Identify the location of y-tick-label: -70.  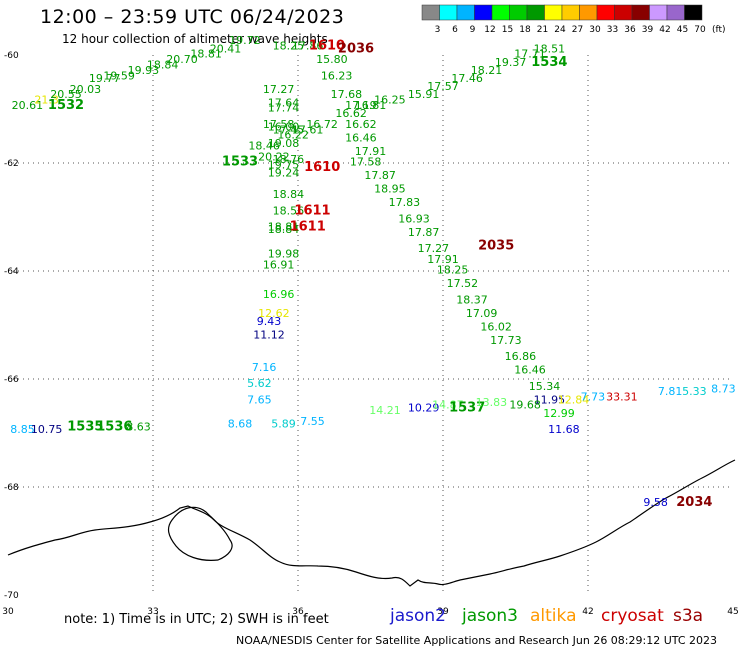
(11, 596).